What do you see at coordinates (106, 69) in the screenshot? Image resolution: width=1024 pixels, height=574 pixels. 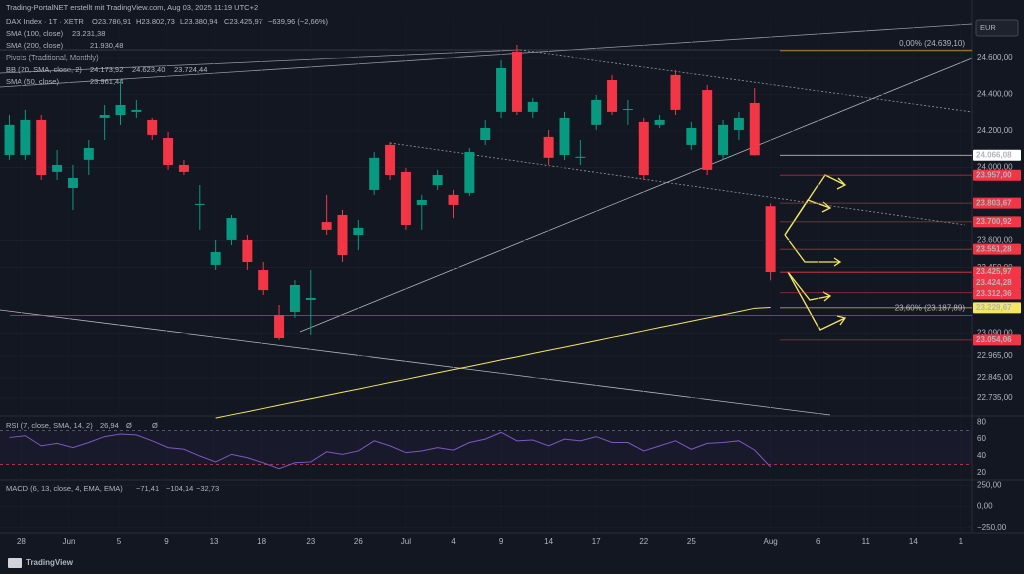 I see `legend-value: 24.173,92` at bounding box center [106, 69].